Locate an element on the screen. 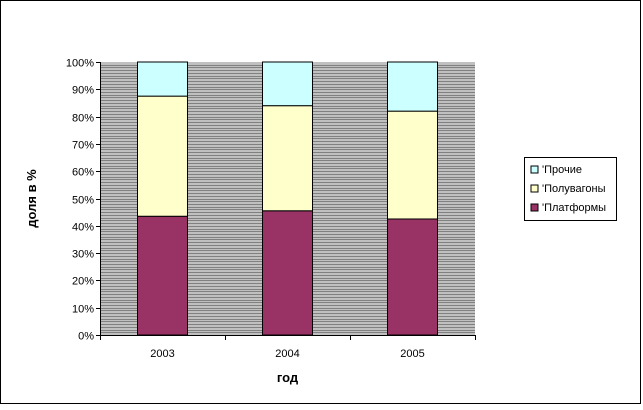 Image resolution: width=643 pixels, height=410 pixels. x-axis-label: год is located at coordinates (288, 377).